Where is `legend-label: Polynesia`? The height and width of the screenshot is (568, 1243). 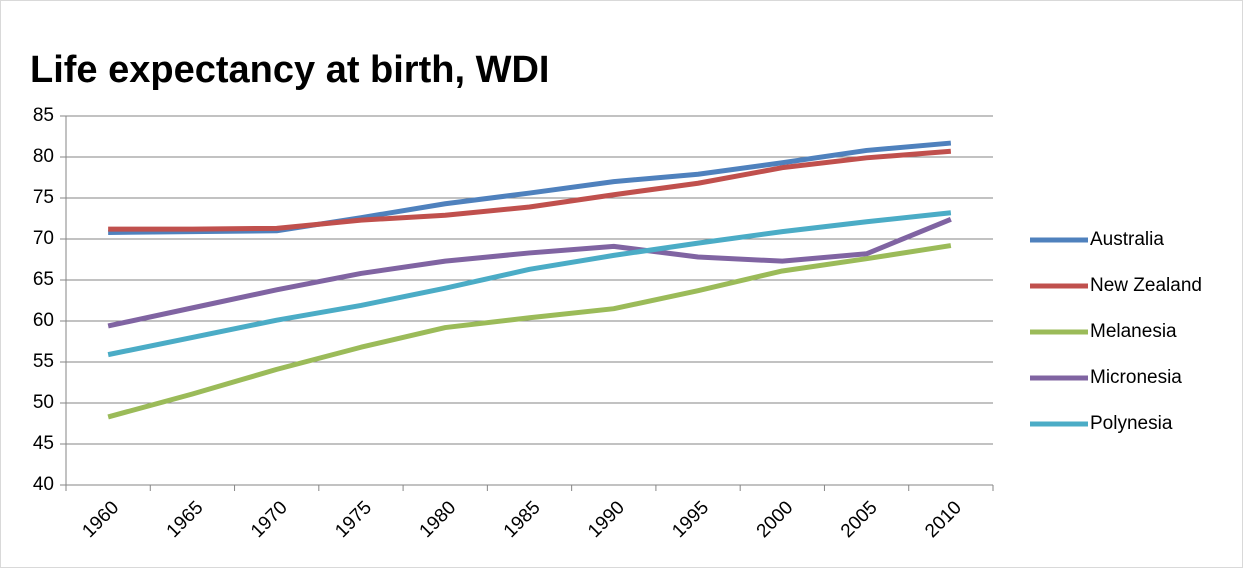
legend-label: Polynesia is located at coordinates (1131, 423).